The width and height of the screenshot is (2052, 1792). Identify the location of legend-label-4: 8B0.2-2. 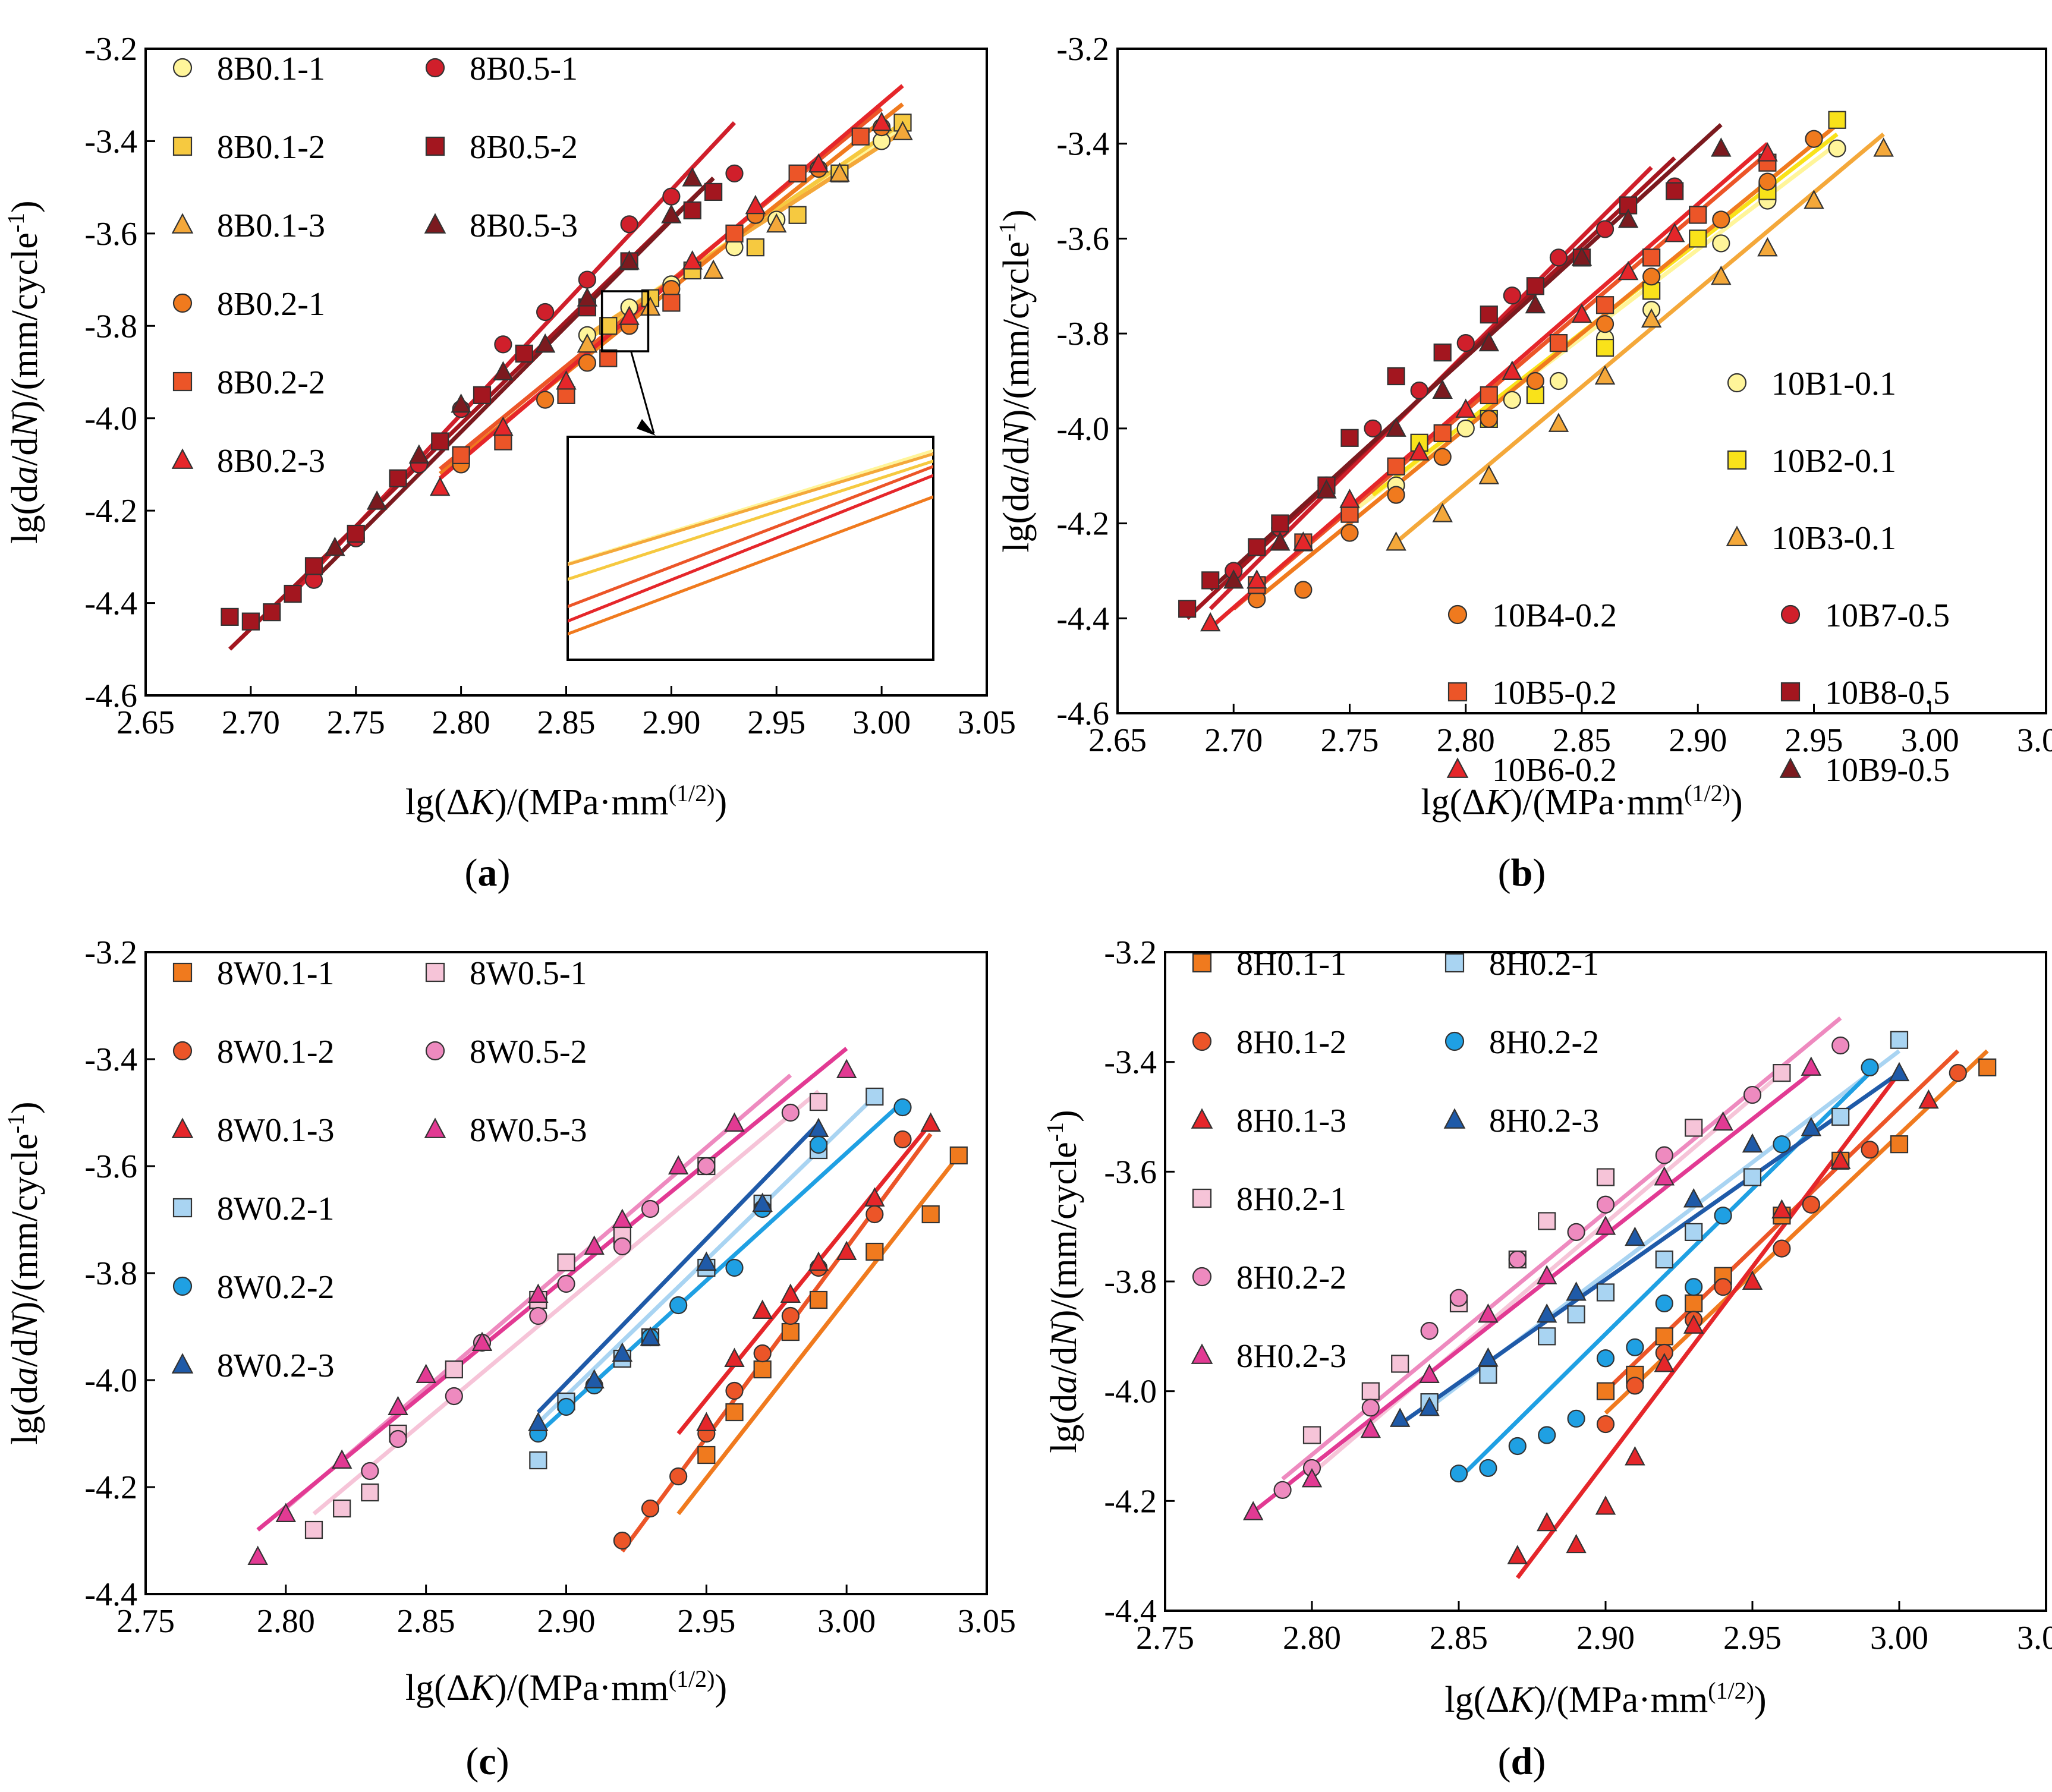
(271, 382).